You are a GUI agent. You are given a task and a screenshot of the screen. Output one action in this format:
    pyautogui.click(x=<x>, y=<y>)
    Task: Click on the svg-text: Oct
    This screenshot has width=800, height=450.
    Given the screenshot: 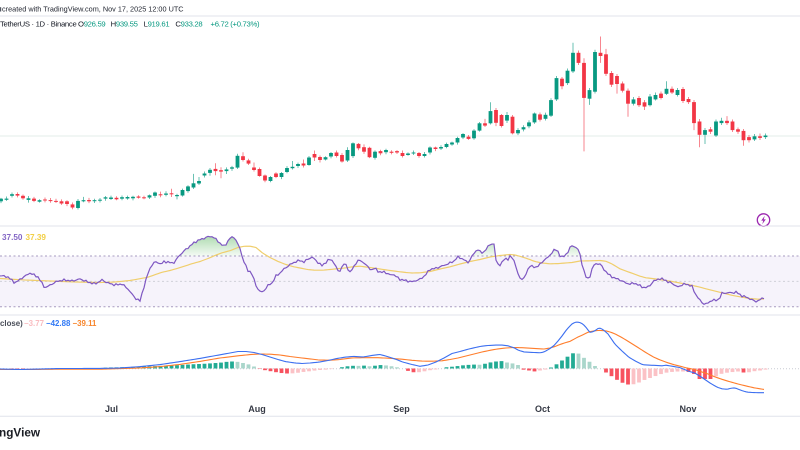 What is the action you would take?
    pyautogui.click(x=542, y=409)
    